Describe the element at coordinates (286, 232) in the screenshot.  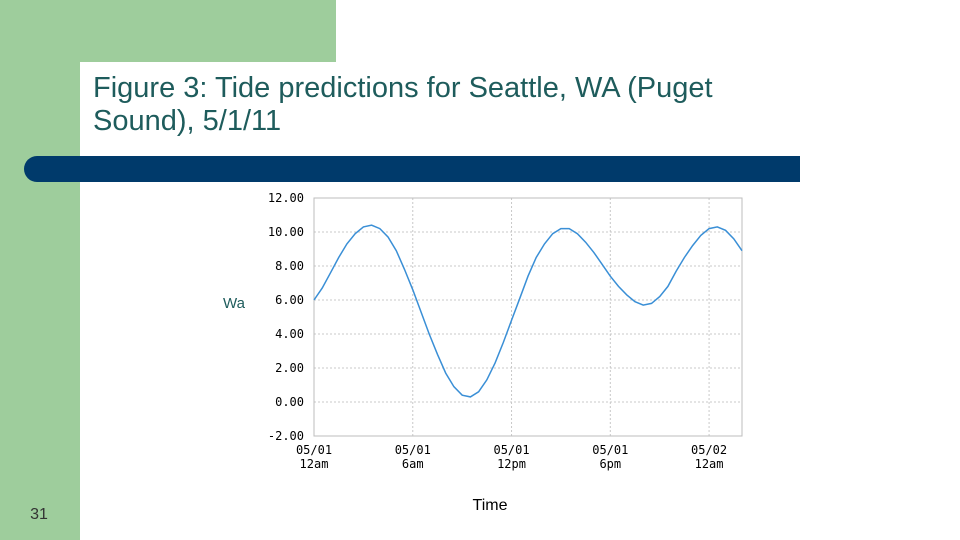
I see `y-tick-label: 10.00` at that location.